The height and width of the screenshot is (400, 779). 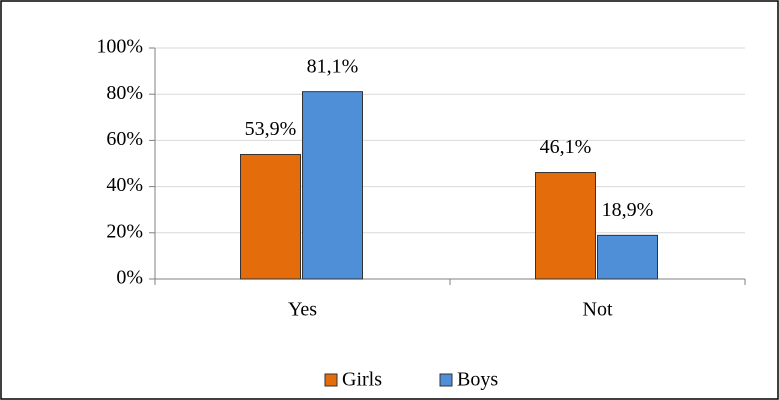 I want to click on y-tick-label: 0%, so click(x=129, y=278).